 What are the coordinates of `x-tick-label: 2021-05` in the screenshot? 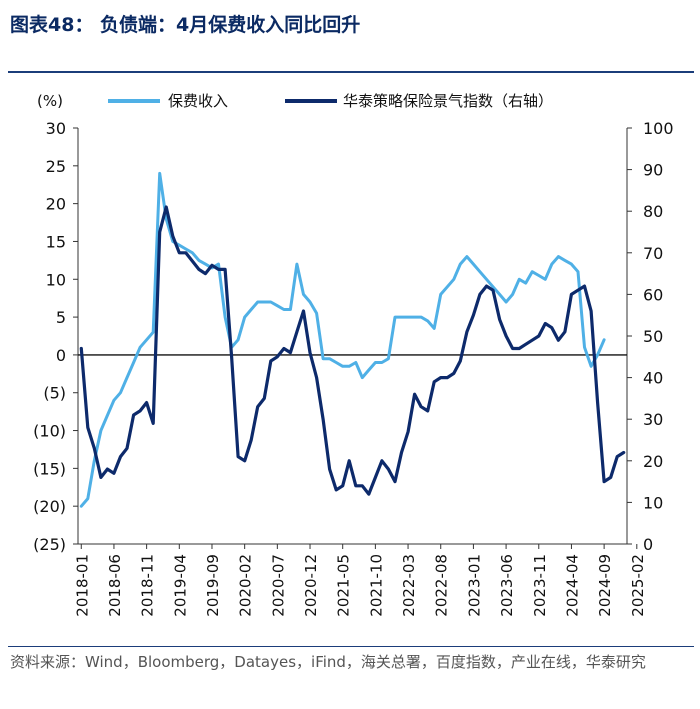 It's located at (344, 585).